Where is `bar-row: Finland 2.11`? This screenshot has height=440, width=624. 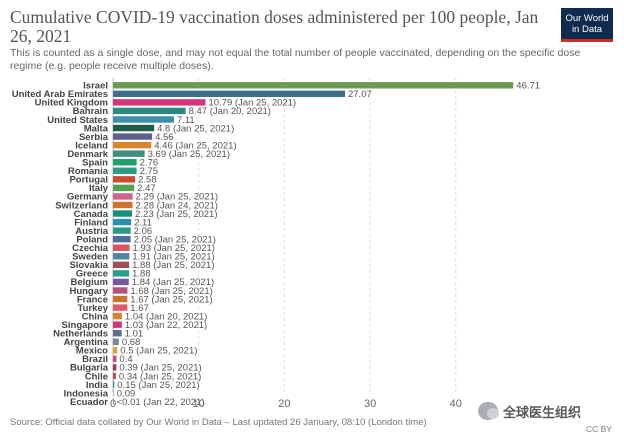 bar-row: Finland 2.11 is located at coordinates (113, 222).